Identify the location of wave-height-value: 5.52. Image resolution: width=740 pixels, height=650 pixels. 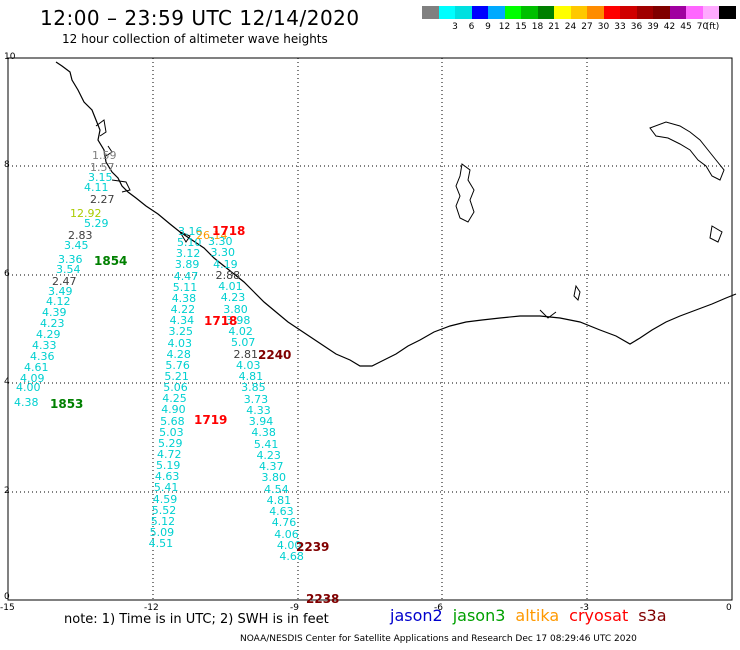
(164, 510).